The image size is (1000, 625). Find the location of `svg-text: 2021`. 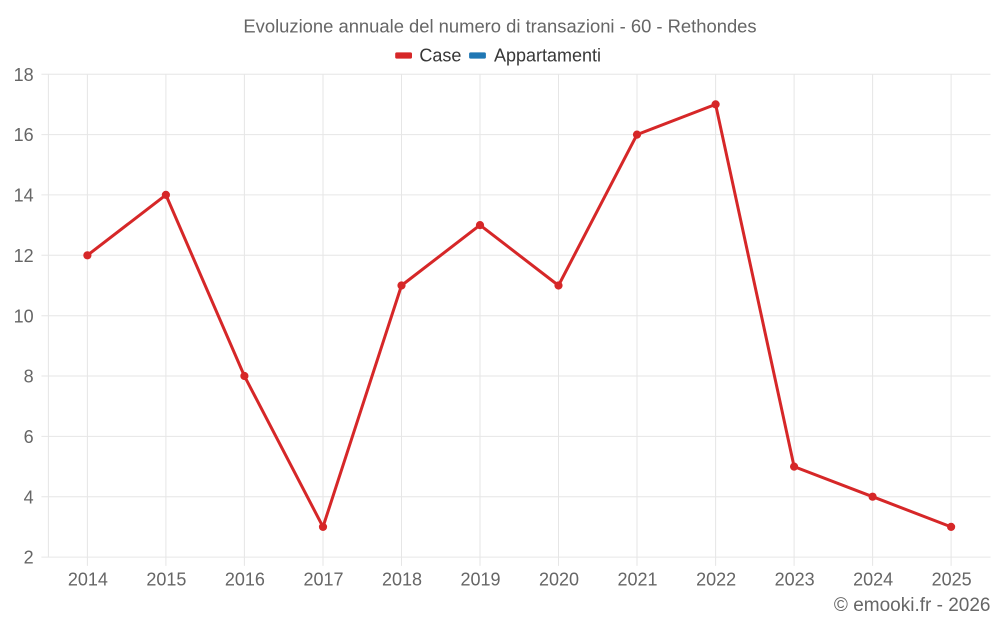

svg-text: 2021 is located at coordinates (637, 579).